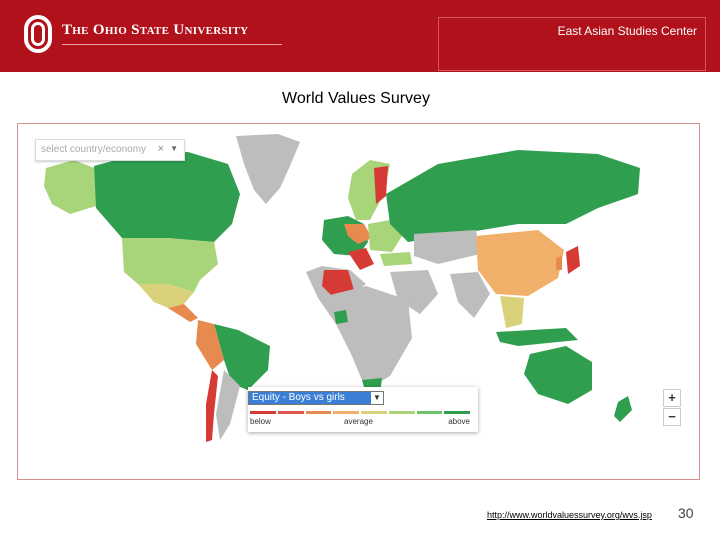 The height and width of the screenshot is (540, 720). Describe the element at coordinates (627, 31) in the screenshot. I see `center-name: East Asian Studies Center` at that location.